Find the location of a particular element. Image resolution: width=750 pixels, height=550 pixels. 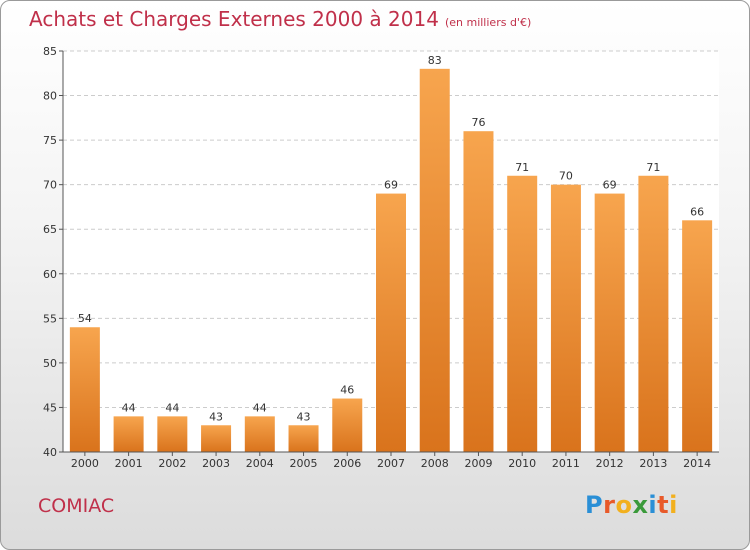

proxiti-logo: Proxiti is located at coordinates (631, 505).